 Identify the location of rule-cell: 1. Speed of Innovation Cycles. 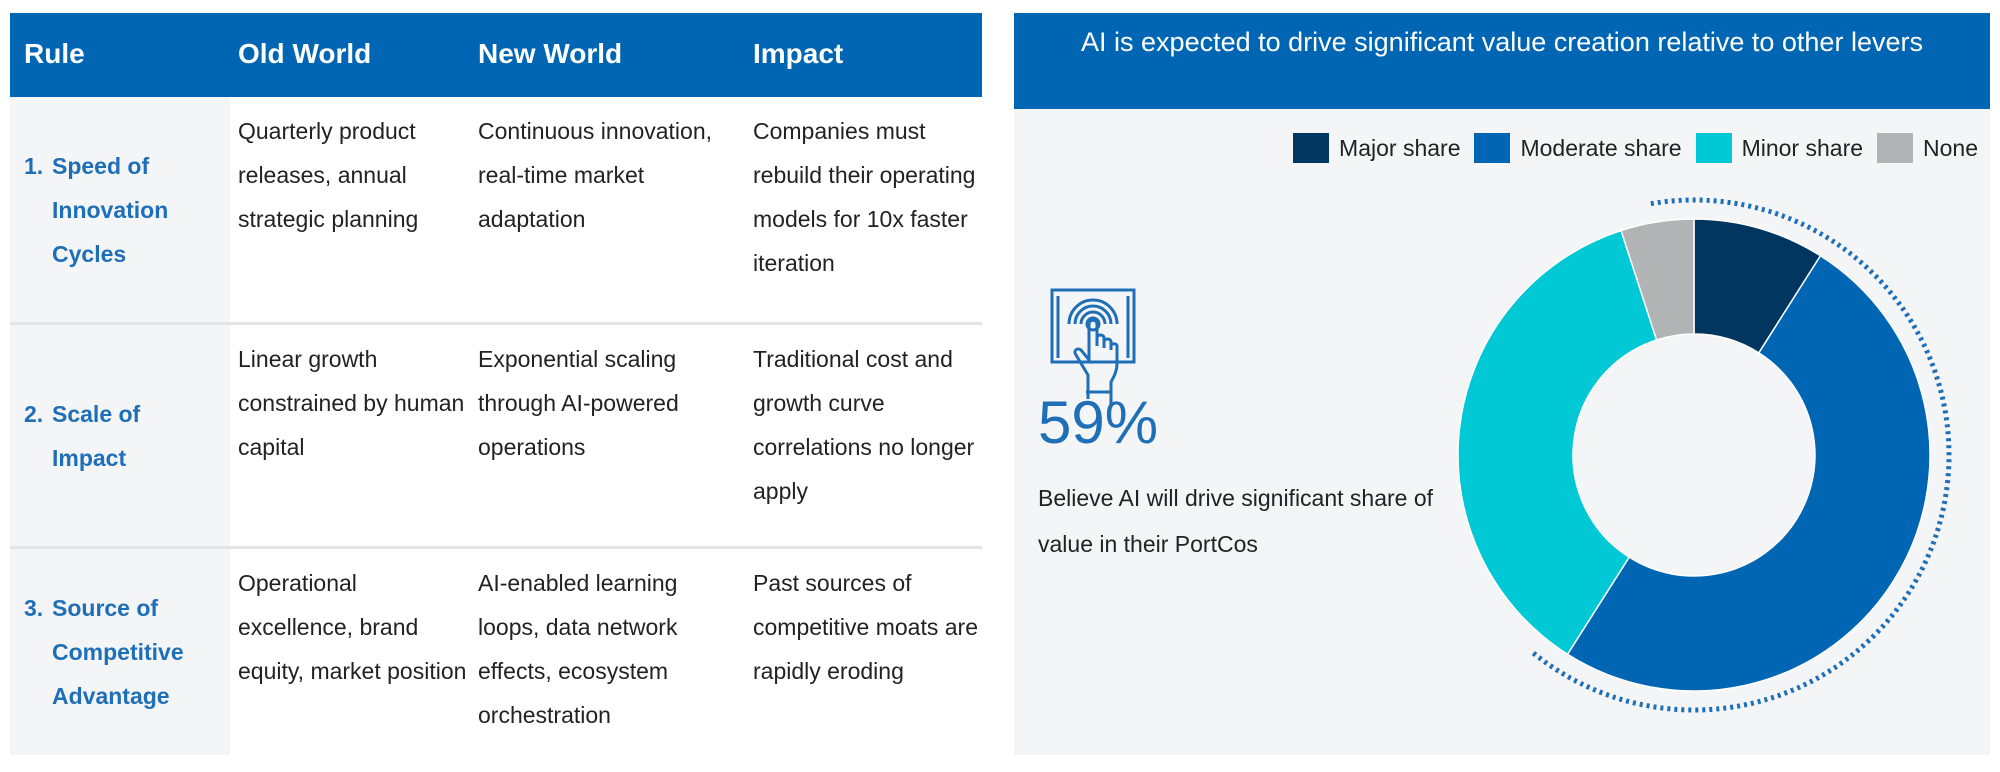
(120, 209).